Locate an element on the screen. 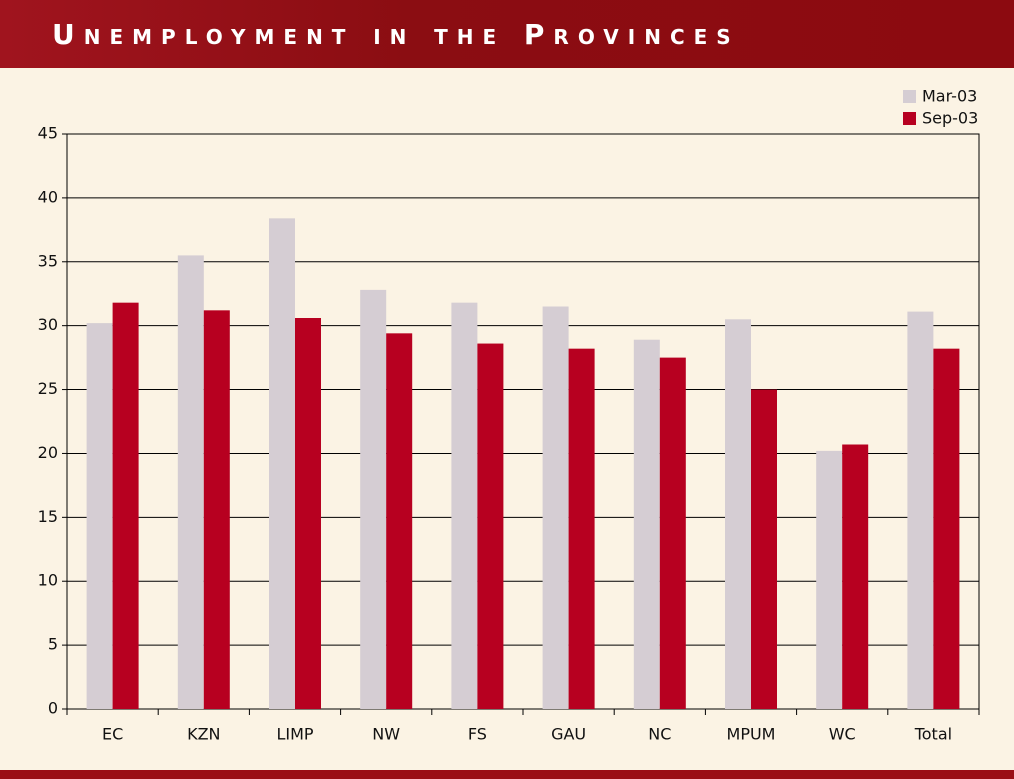 This screenshot has height=779, width=1014. legend-label: Mar-03 is located at coordinates (949, 96).